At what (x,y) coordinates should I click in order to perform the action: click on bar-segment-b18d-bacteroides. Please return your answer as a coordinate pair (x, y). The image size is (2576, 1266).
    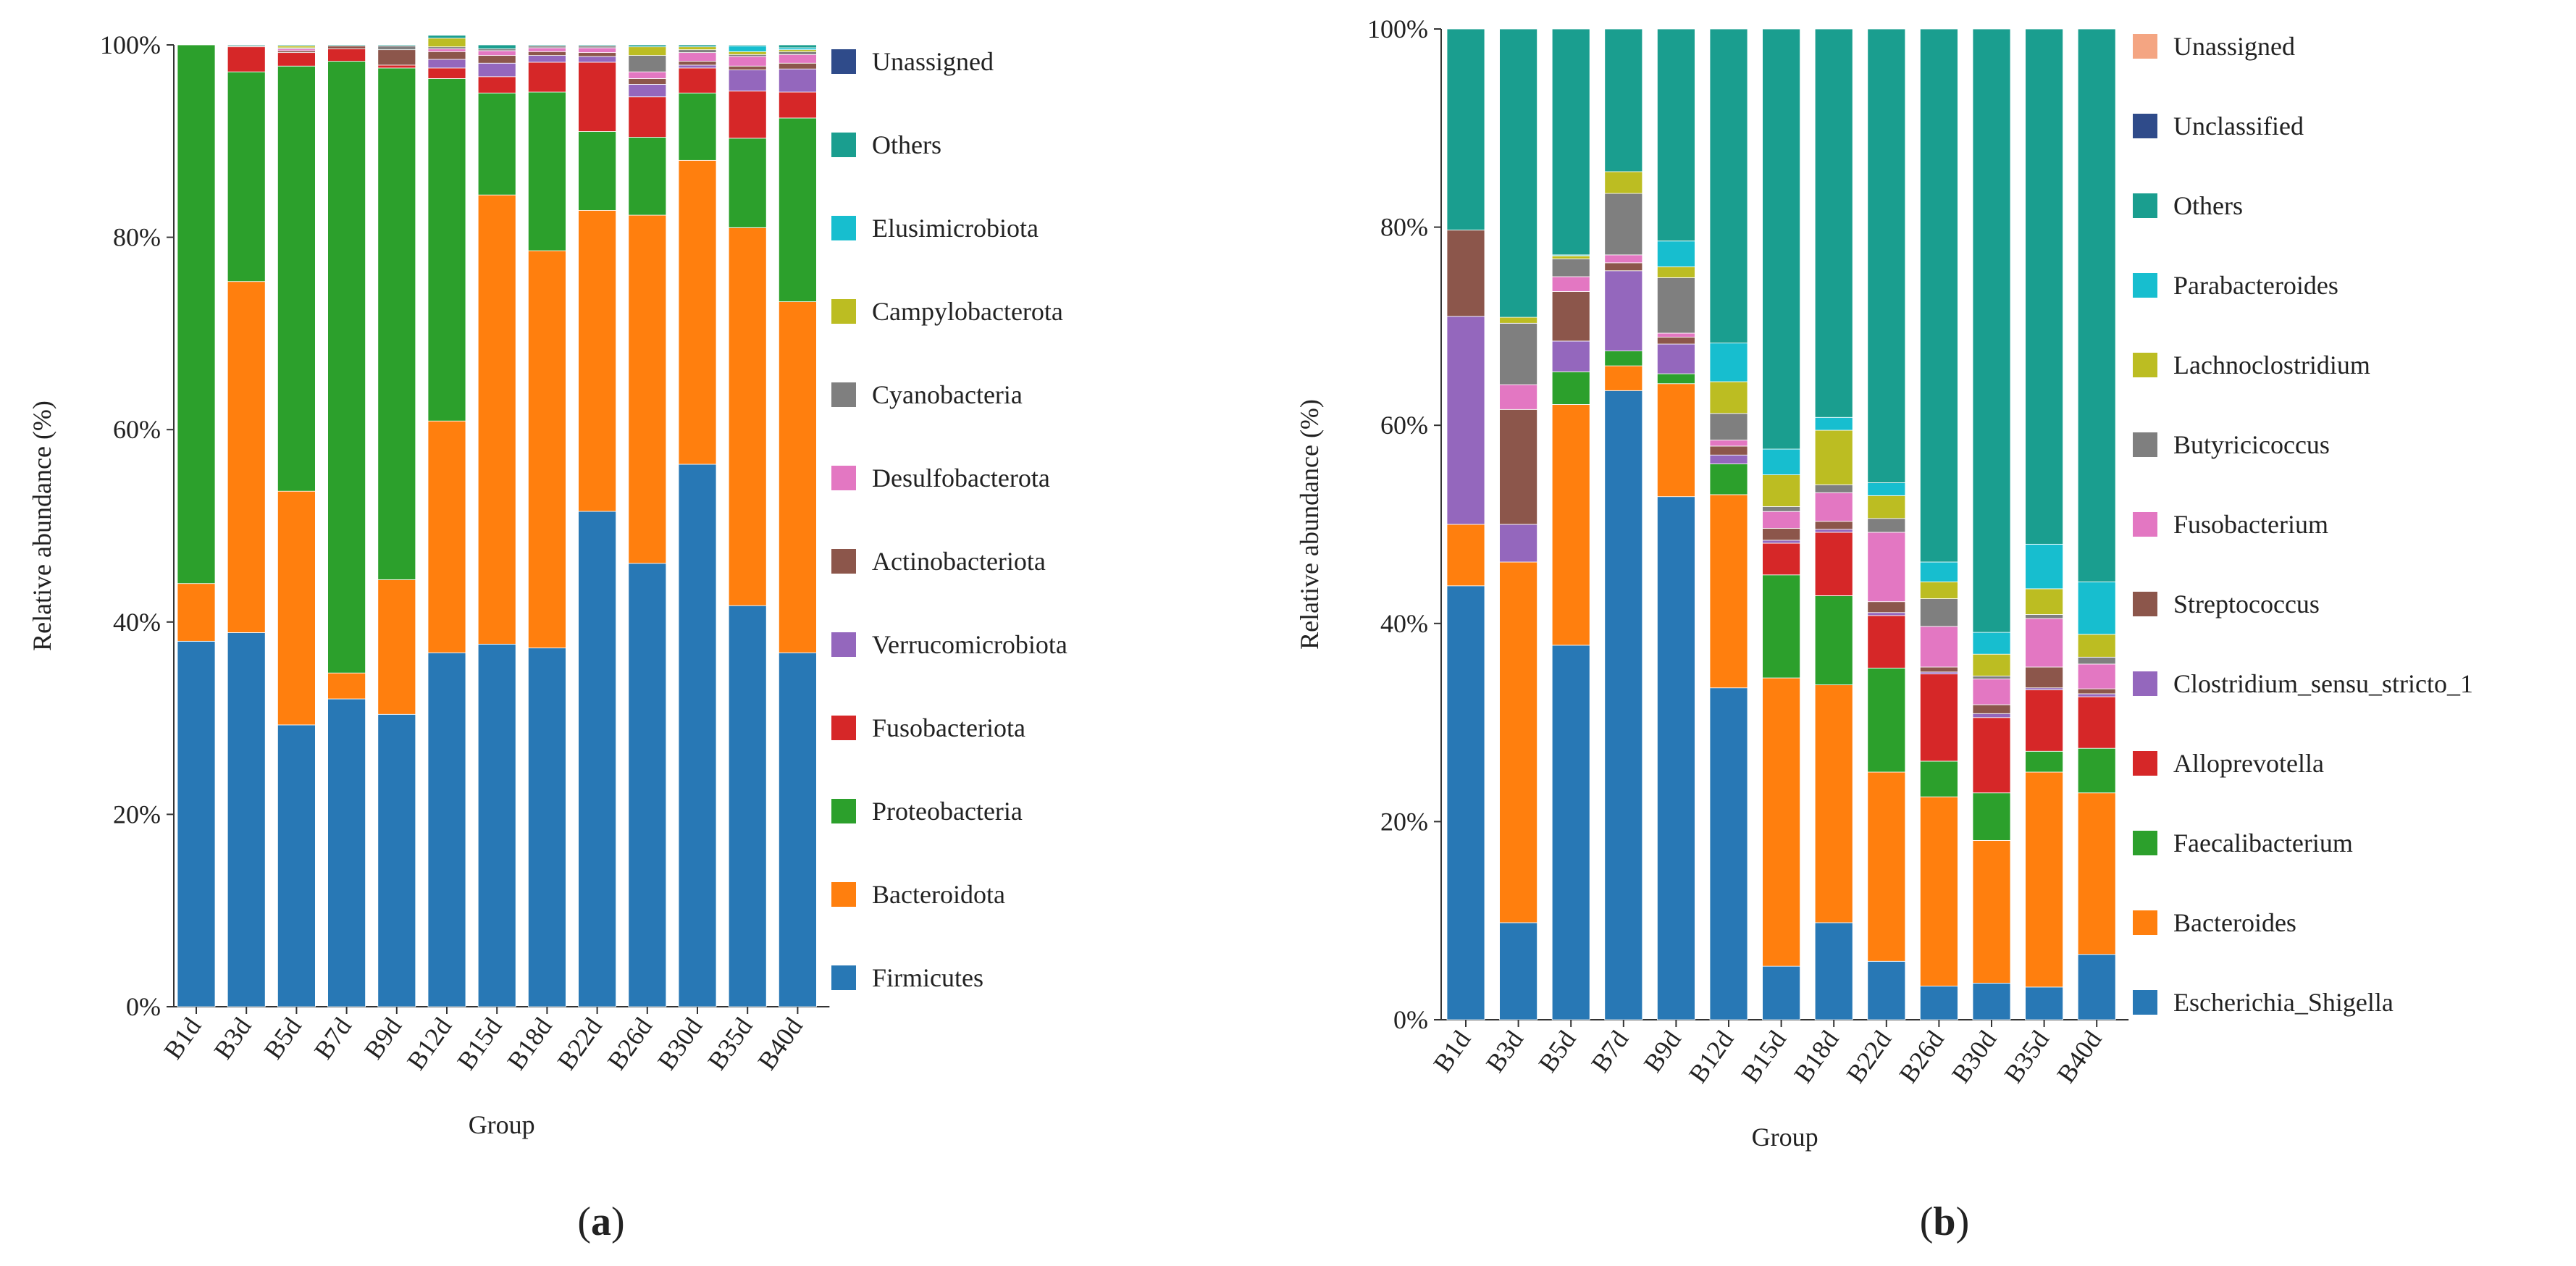
    Looking at the image, I should click on (1833, 804).